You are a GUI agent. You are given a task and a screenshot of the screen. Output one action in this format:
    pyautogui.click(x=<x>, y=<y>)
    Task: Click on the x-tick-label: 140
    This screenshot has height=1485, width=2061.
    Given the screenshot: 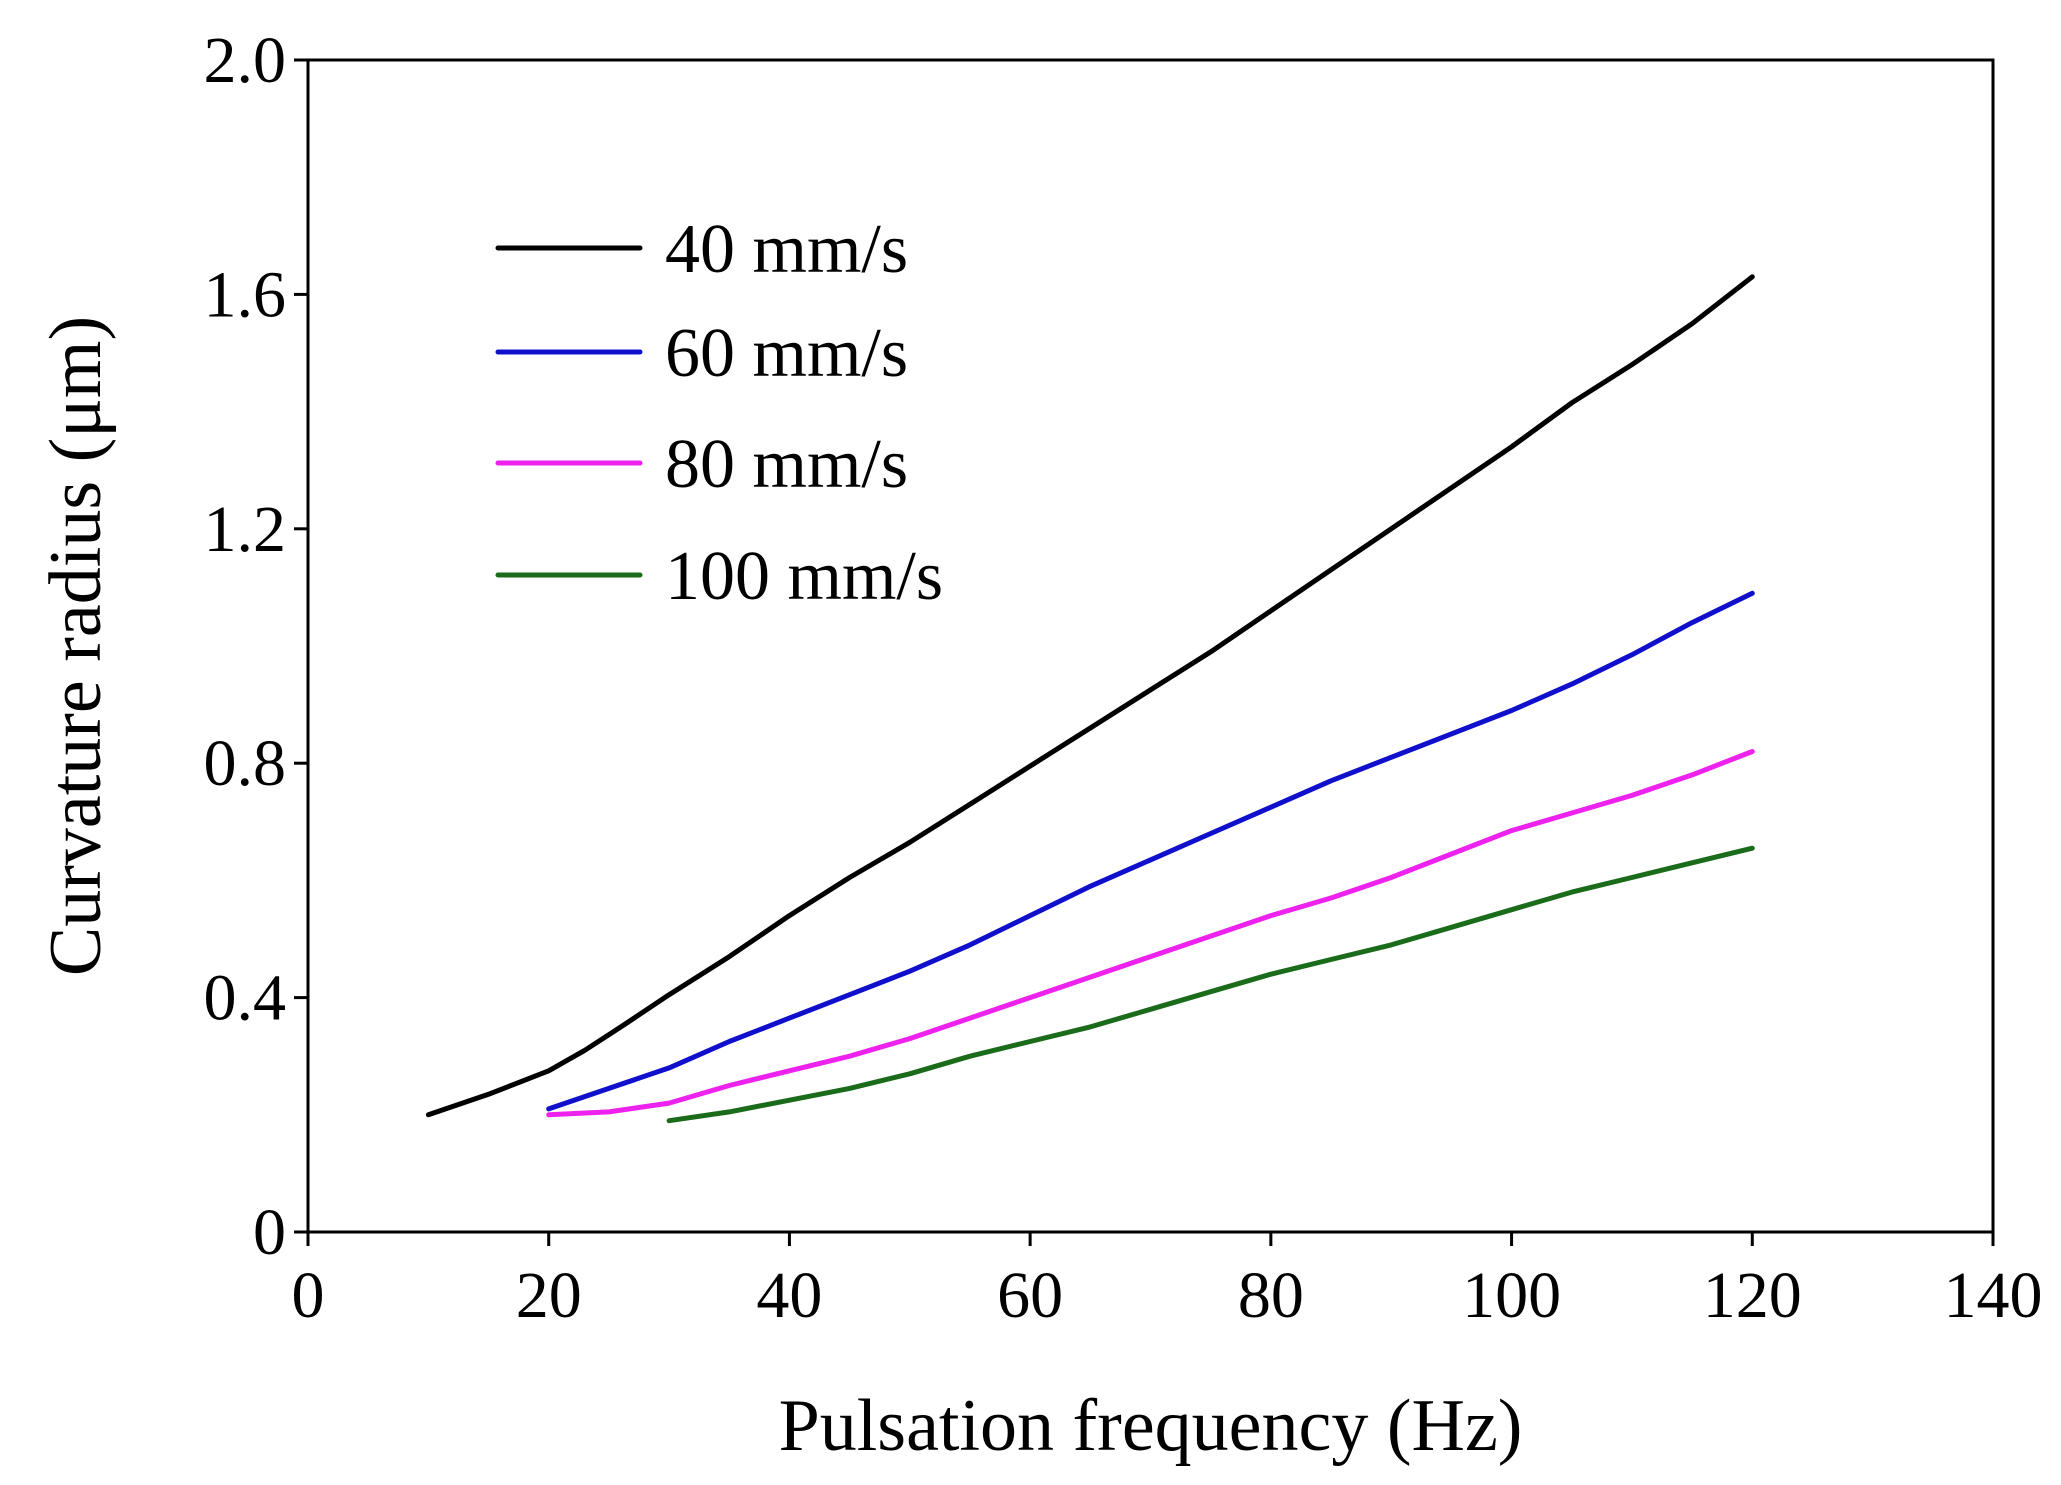 What is the action you would take?
    pyautogui.click(x=1993, y=1295)
    